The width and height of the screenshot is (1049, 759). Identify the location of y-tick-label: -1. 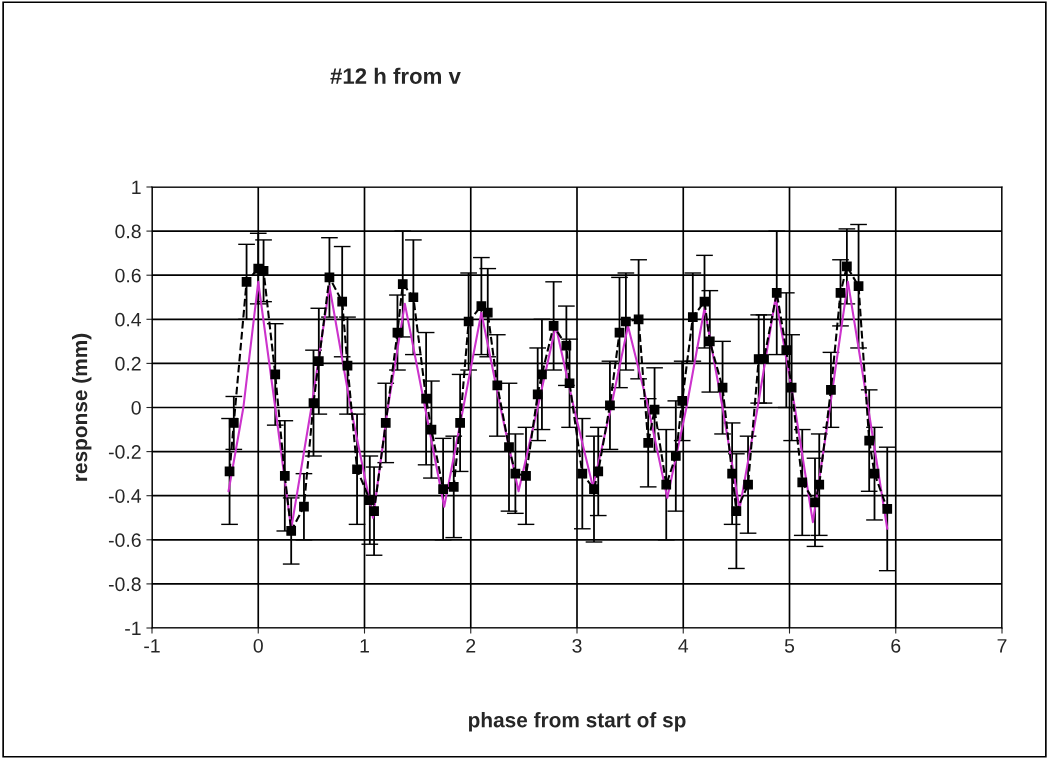
(133, 628).